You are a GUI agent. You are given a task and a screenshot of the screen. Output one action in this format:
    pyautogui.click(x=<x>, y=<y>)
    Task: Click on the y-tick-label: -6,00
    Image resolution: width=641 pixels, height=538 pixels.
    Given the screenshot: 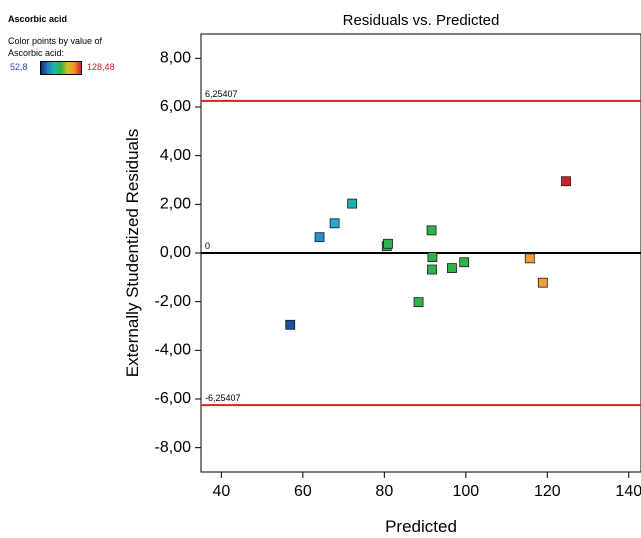 What is the action you would take?
    pyautogui.click(x=173, y=398)
    